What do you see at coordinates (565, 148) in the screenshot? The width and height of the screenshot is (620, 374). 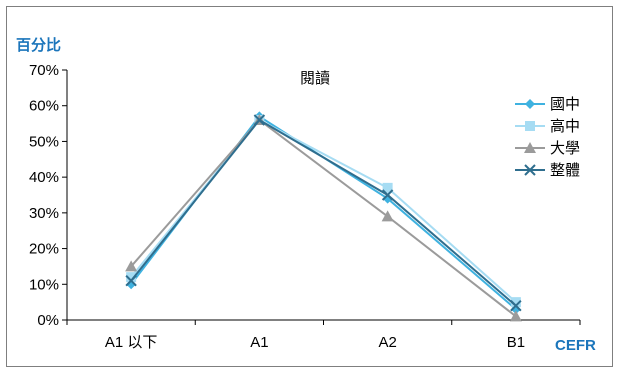 I see `legend-label: 大學` at bounding box center [565, 148].